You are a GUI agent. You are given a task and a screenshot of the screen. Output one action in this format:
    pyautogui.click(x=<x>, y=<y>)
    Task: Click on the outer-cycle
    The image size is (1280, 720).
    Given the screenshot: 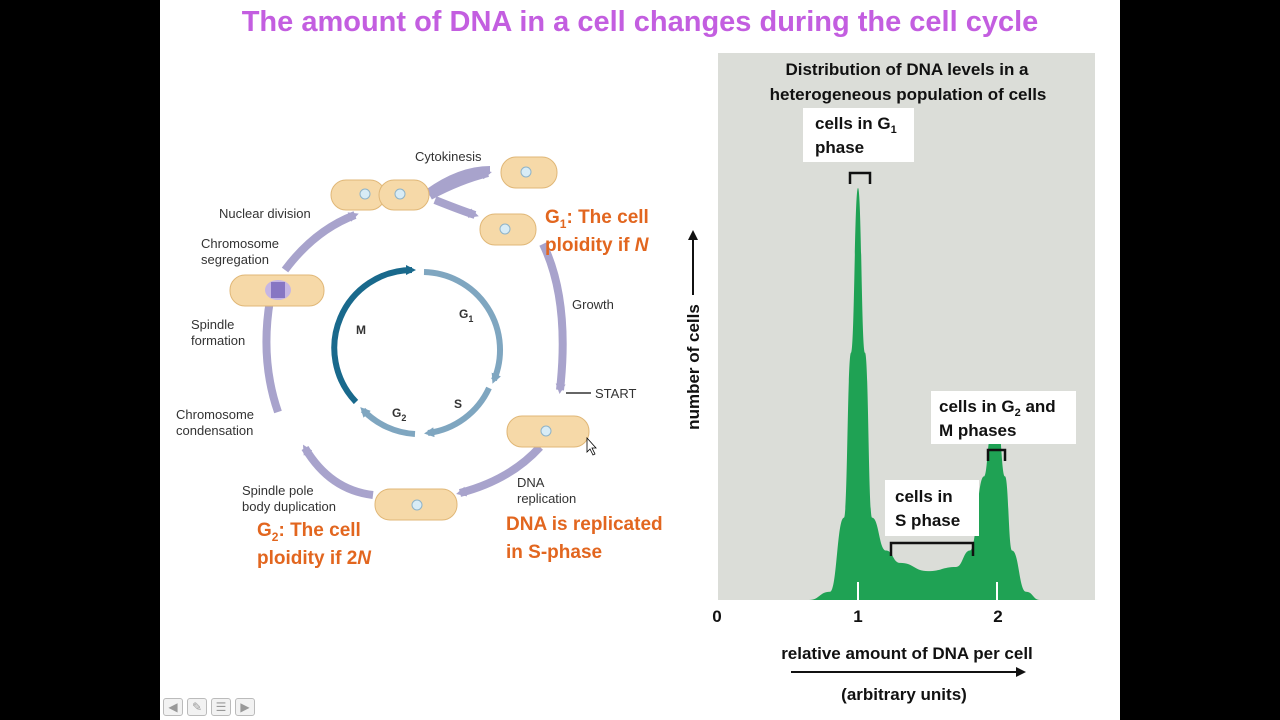 What is the action you would take?
    pyautogui.click(x=410, y=338)
    